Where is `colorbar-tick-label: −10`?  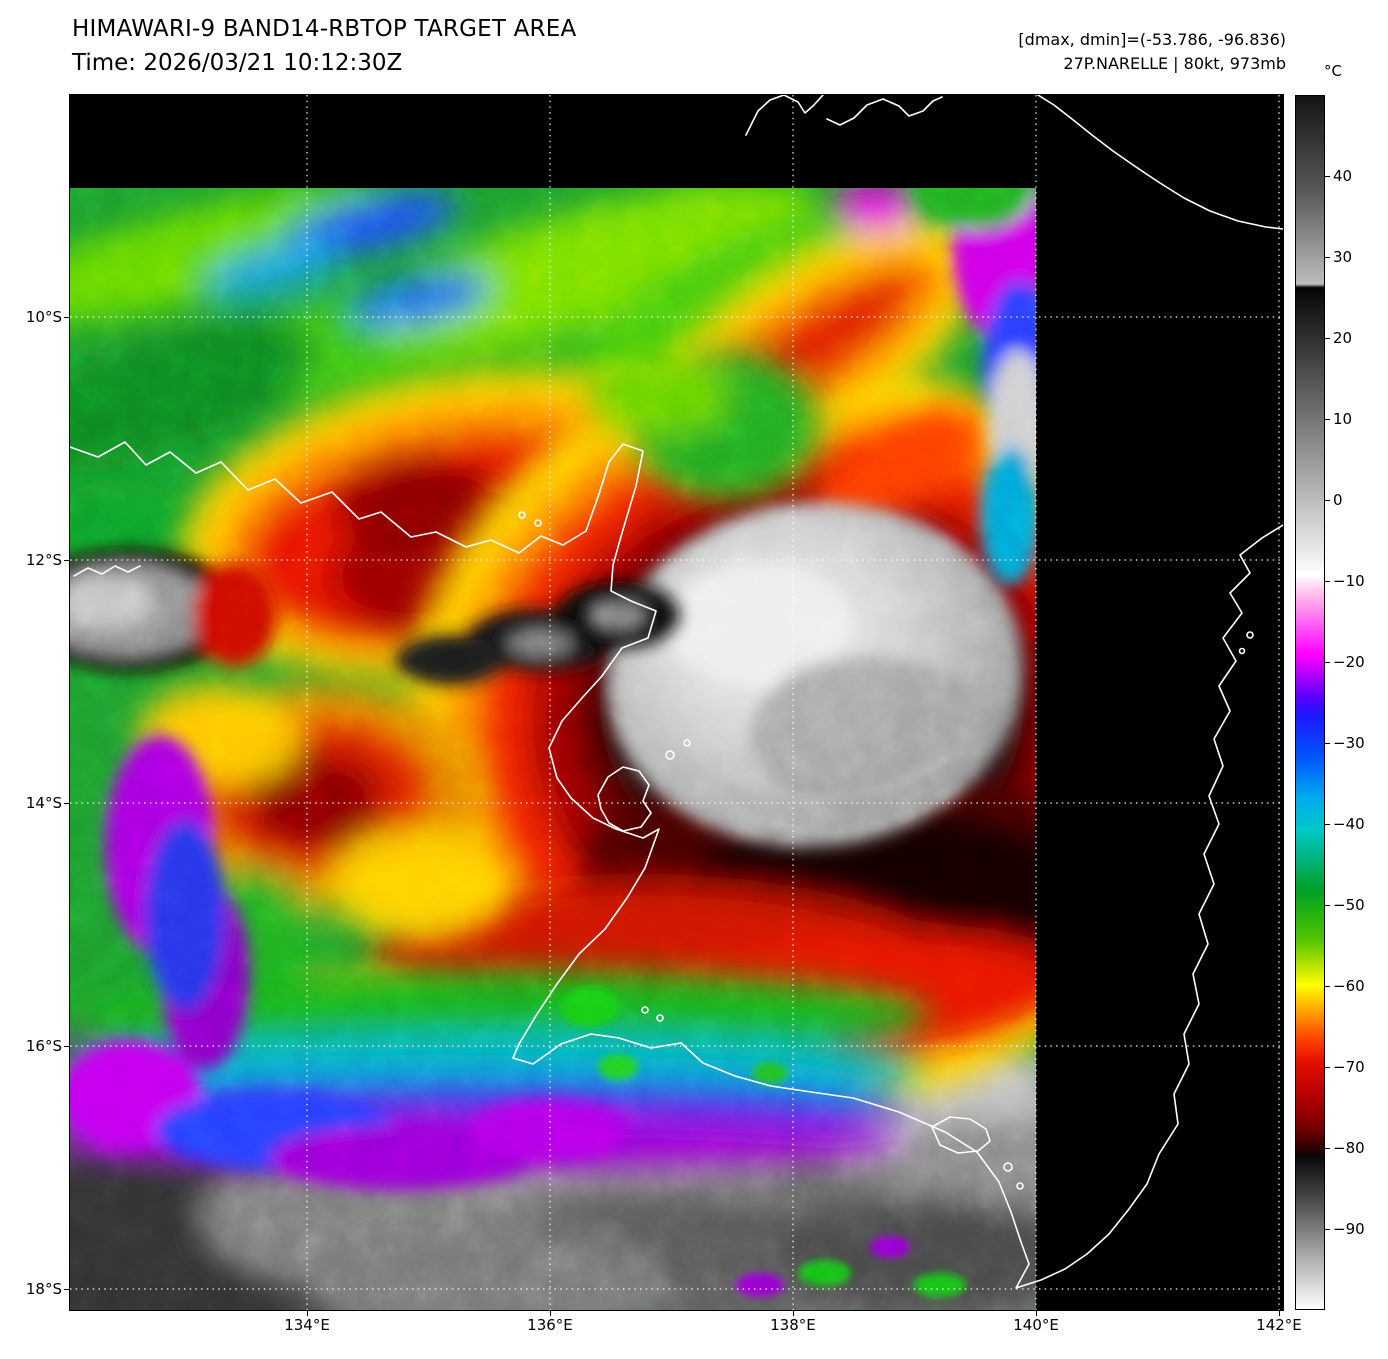 colorbar-tick-label: −10 is located at coordinates (1349, 581).